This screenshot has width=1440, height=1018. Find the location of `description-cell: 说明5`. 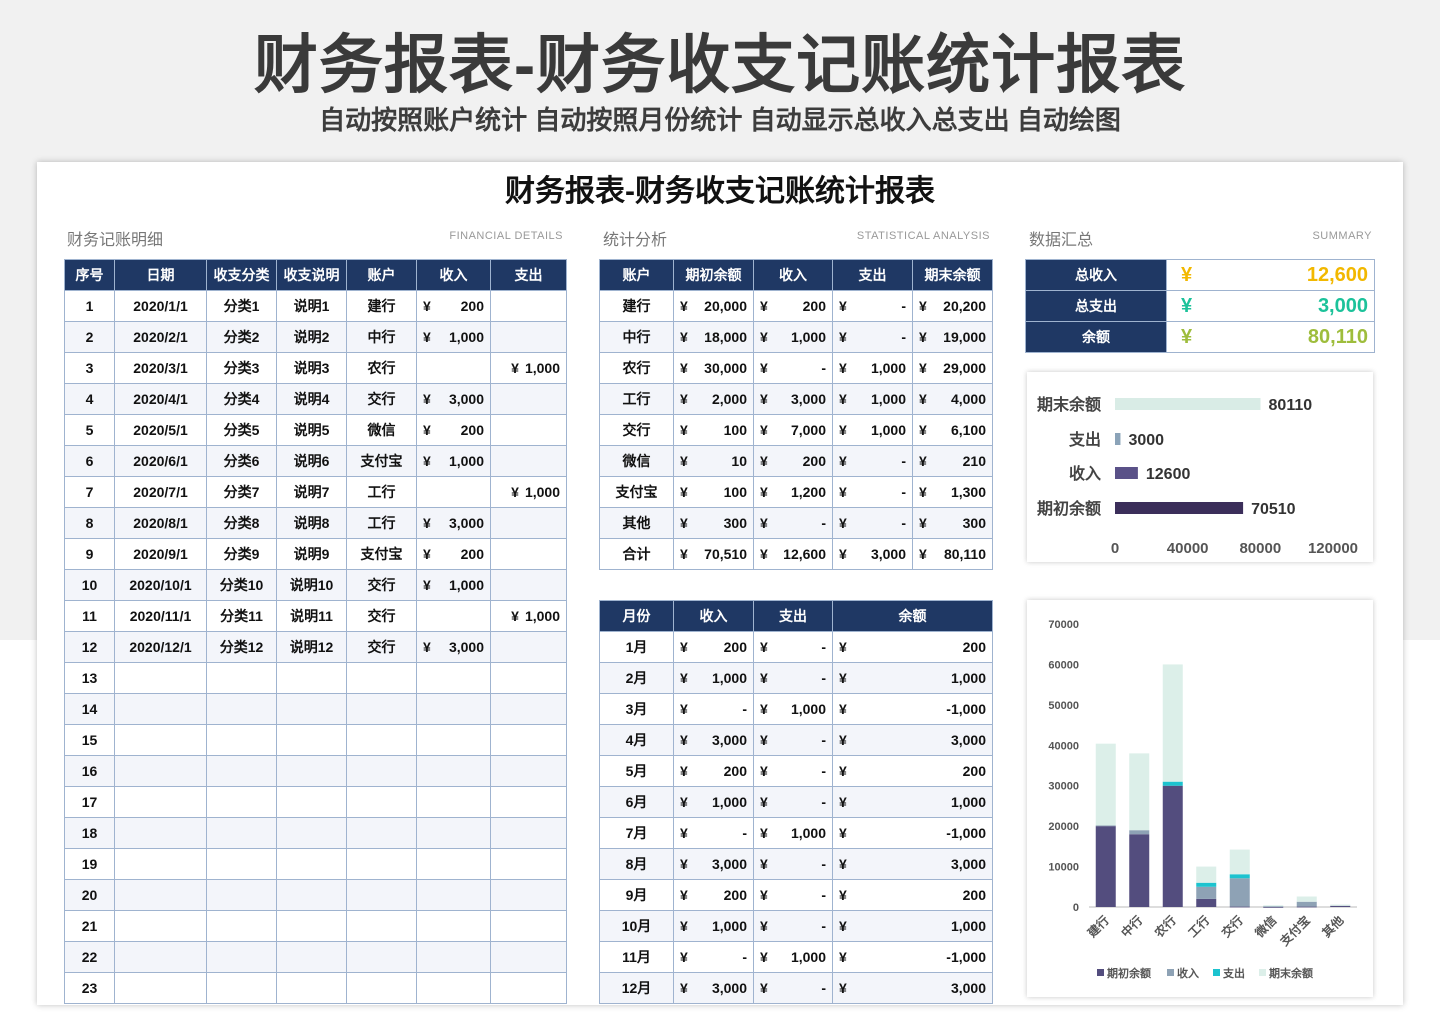

description-cell: 说明5 is located at coordinates (311, 430).